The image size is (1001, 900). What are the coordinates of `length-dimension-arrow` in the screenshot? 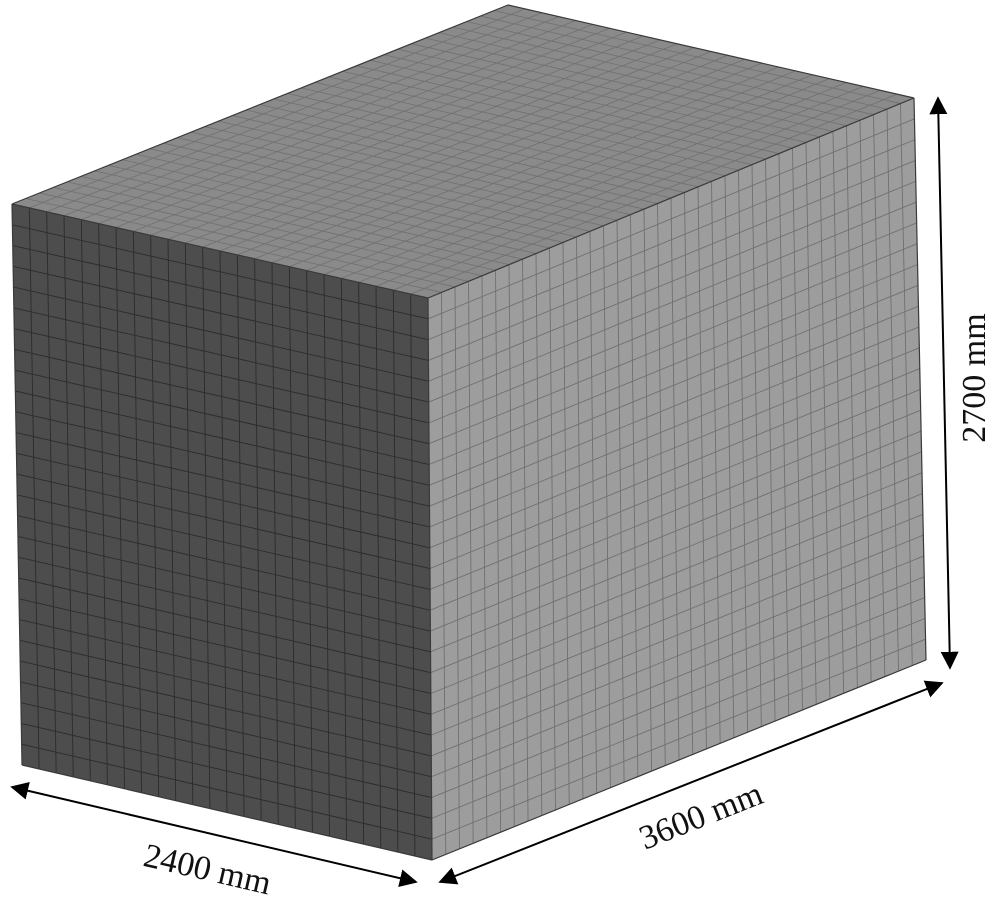 It's located at (691, 782).